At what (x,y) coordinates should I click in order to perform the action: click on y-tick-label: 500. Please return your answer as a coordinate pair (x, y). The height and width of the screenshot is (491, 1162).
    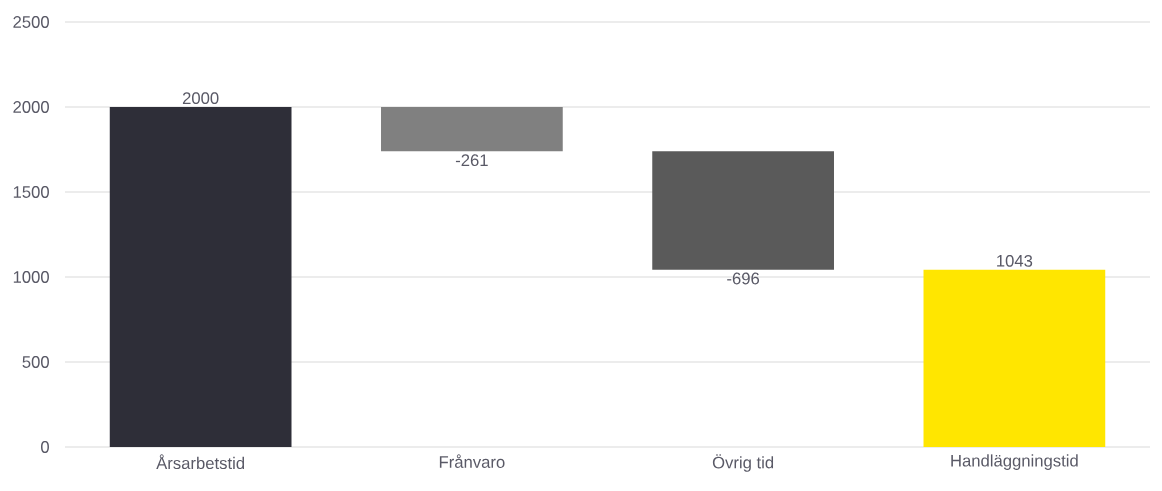
    Looking at the image, I should click on (35, 362).